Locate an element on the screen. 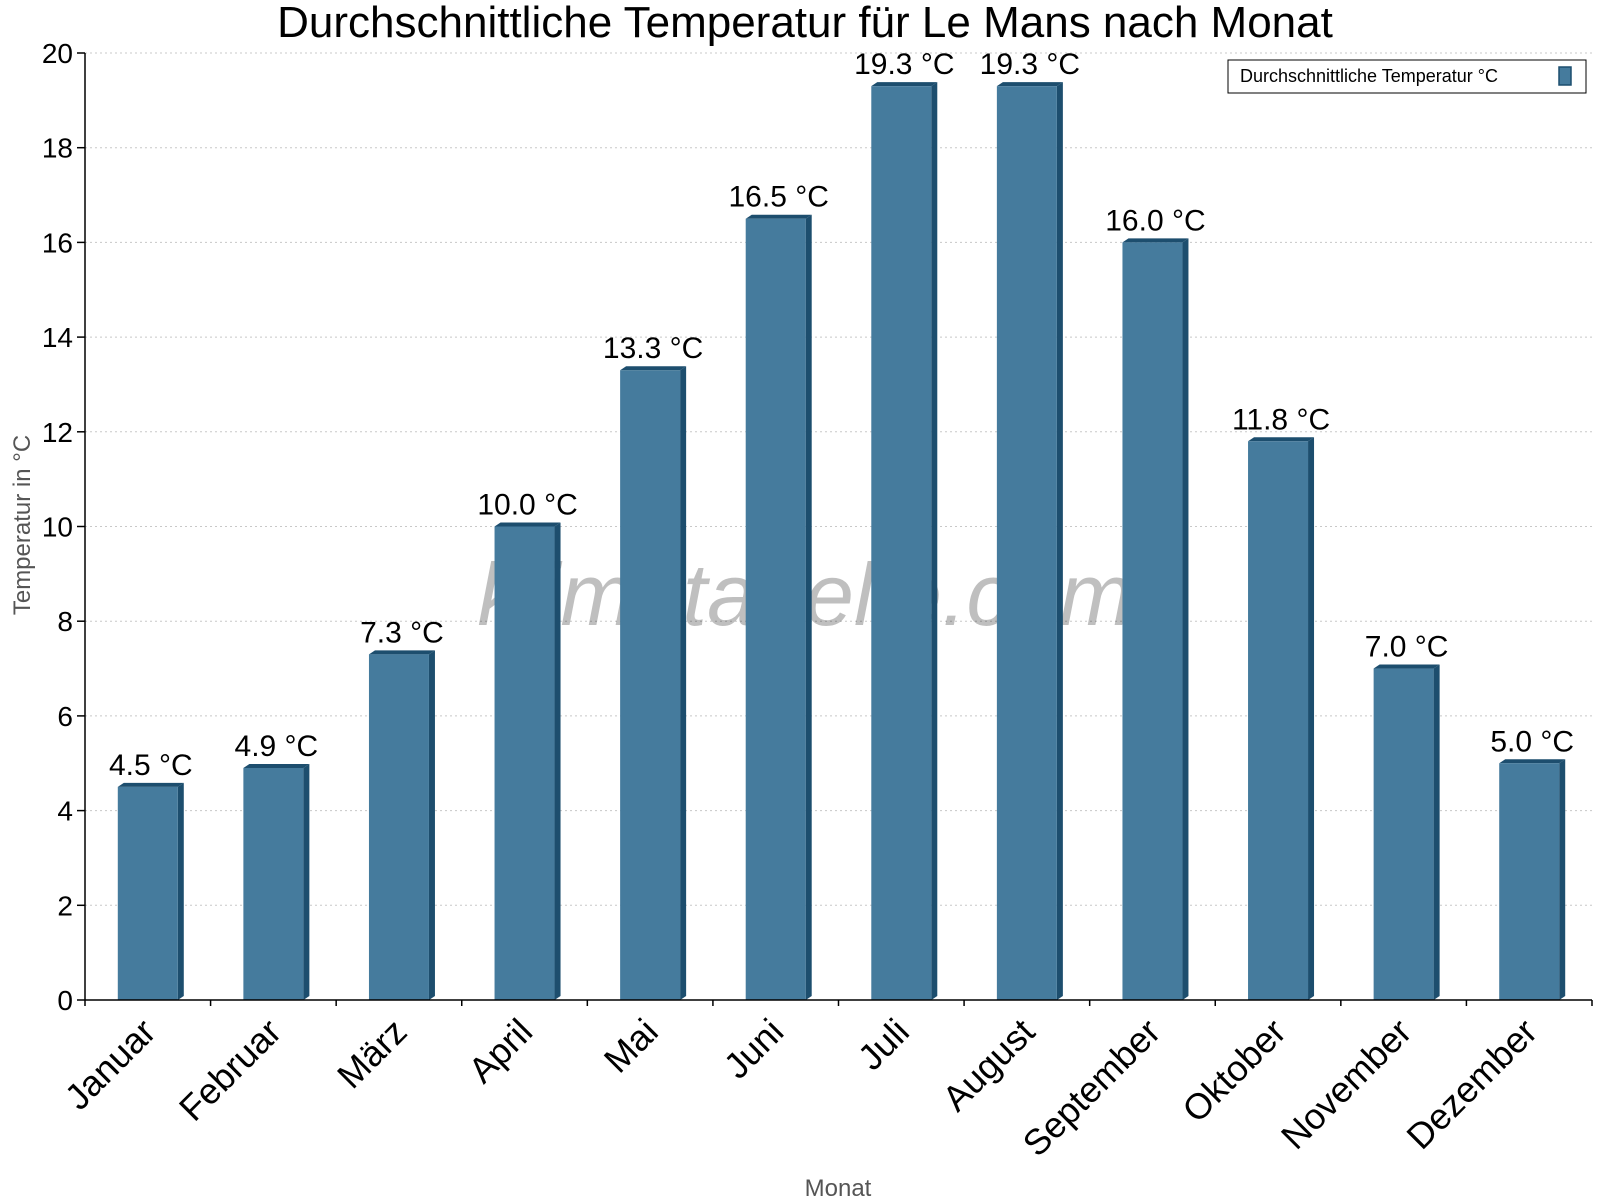 The height and width of the screenshot is (1200, 1600). x-tick-label: April is located at coordinates (500, 1051).